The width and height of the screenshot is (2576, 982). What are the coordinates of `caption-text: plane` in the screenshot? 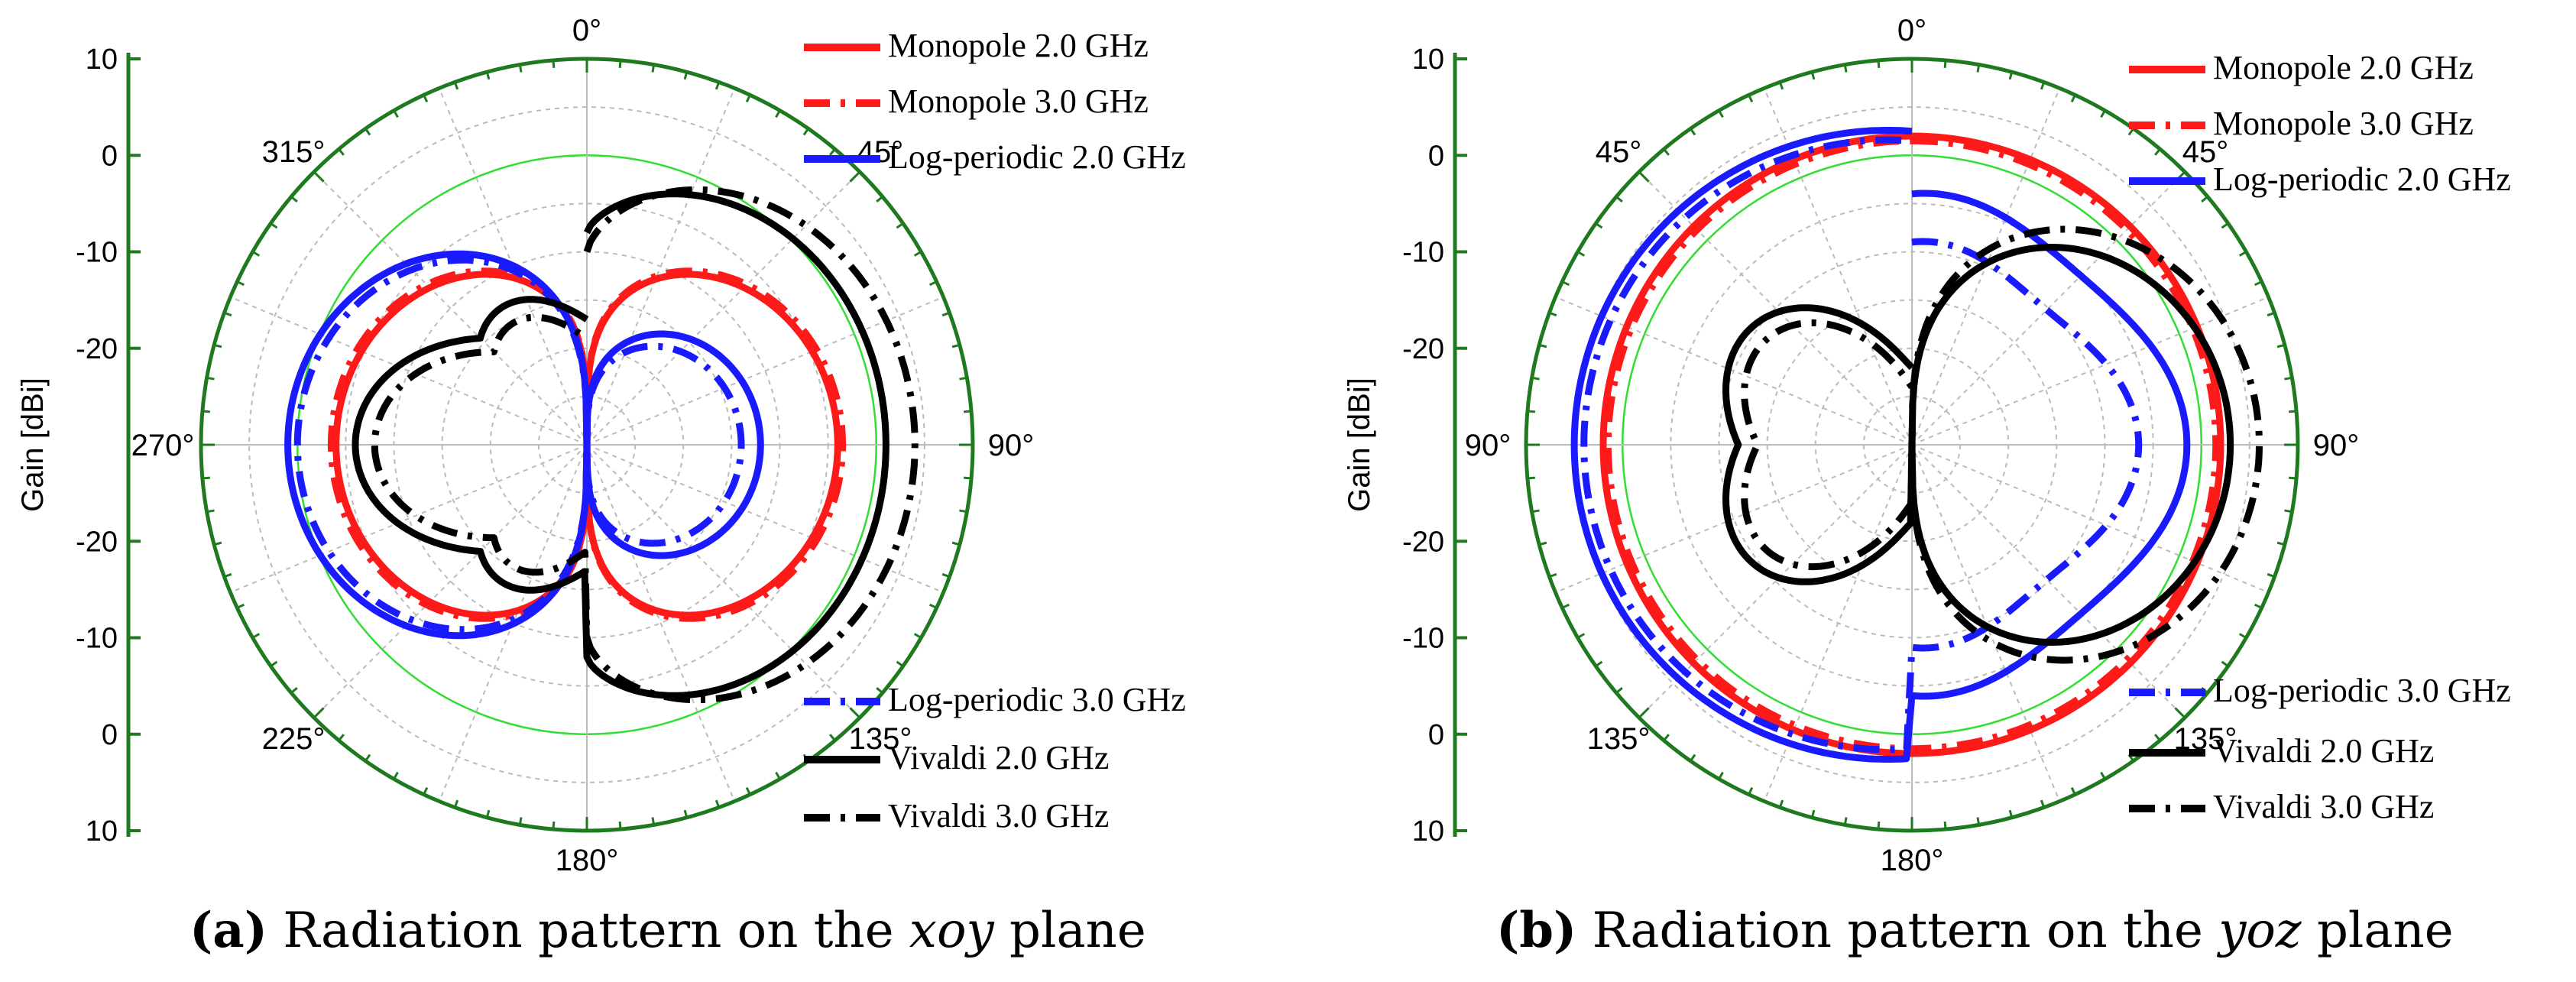 It's located at (1077, 931).